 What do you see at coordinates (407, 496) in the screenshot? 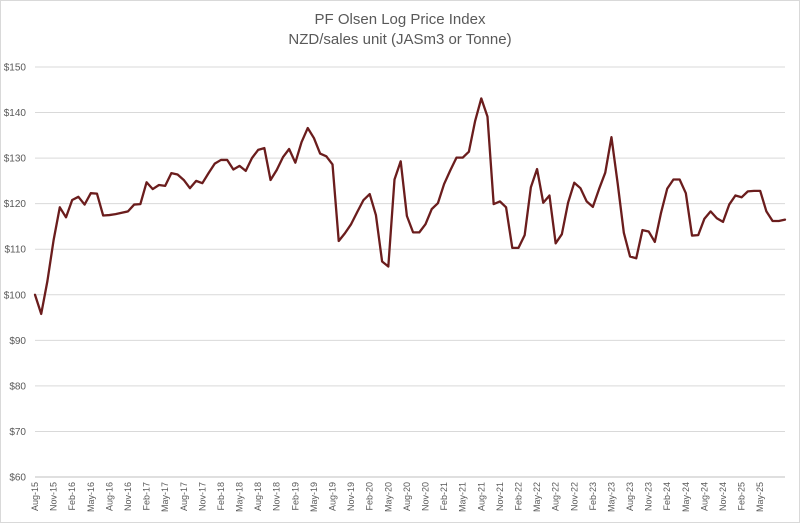
I see `x-tick-label: Aug-20` at bounding box center [407, 496].